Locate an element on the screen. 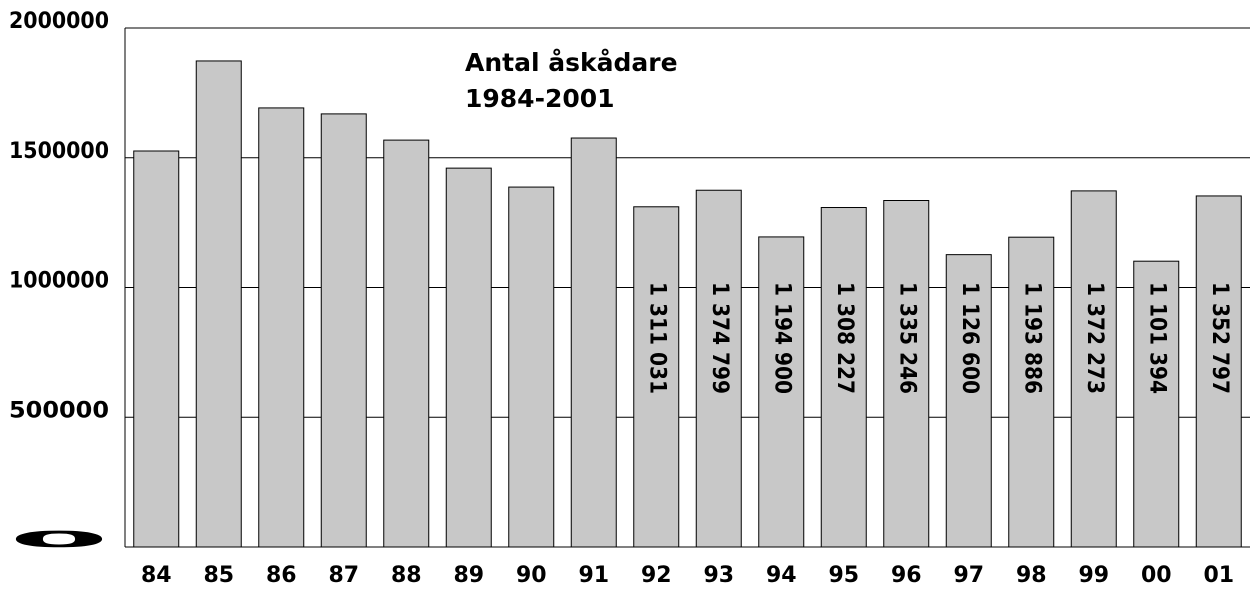 This screenshot has width=1251, height=589. value-label: 1 335 246 is located at coordinates (906, 338).